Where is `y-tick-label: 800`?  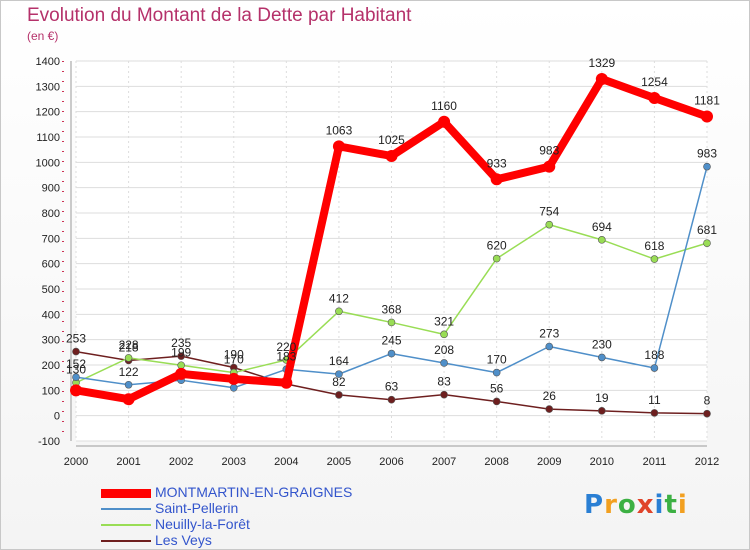 y-tick-label: 800 is located at coordinates (51, 214).